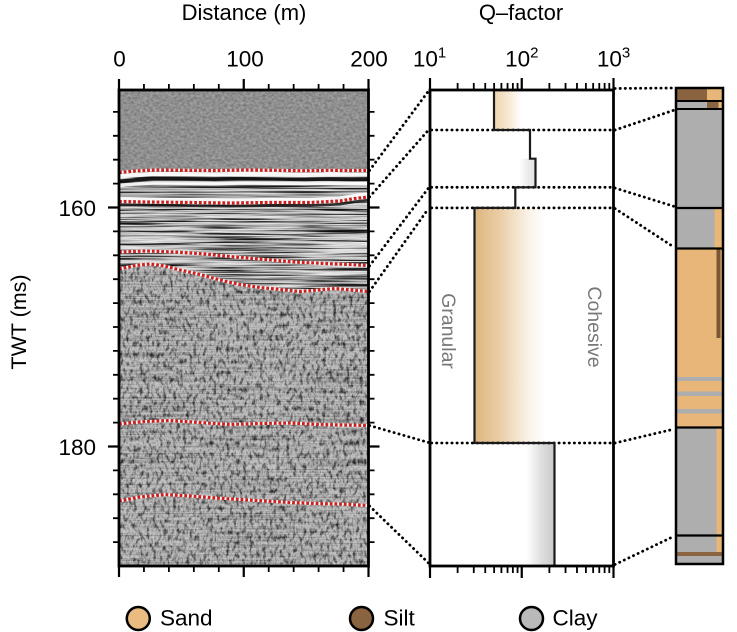 The width and height of the screenshot is (737, 632). Describe the element at coordinates (244, 12) in the screenshot. I see `svg-text: Distance (m)` at that location.